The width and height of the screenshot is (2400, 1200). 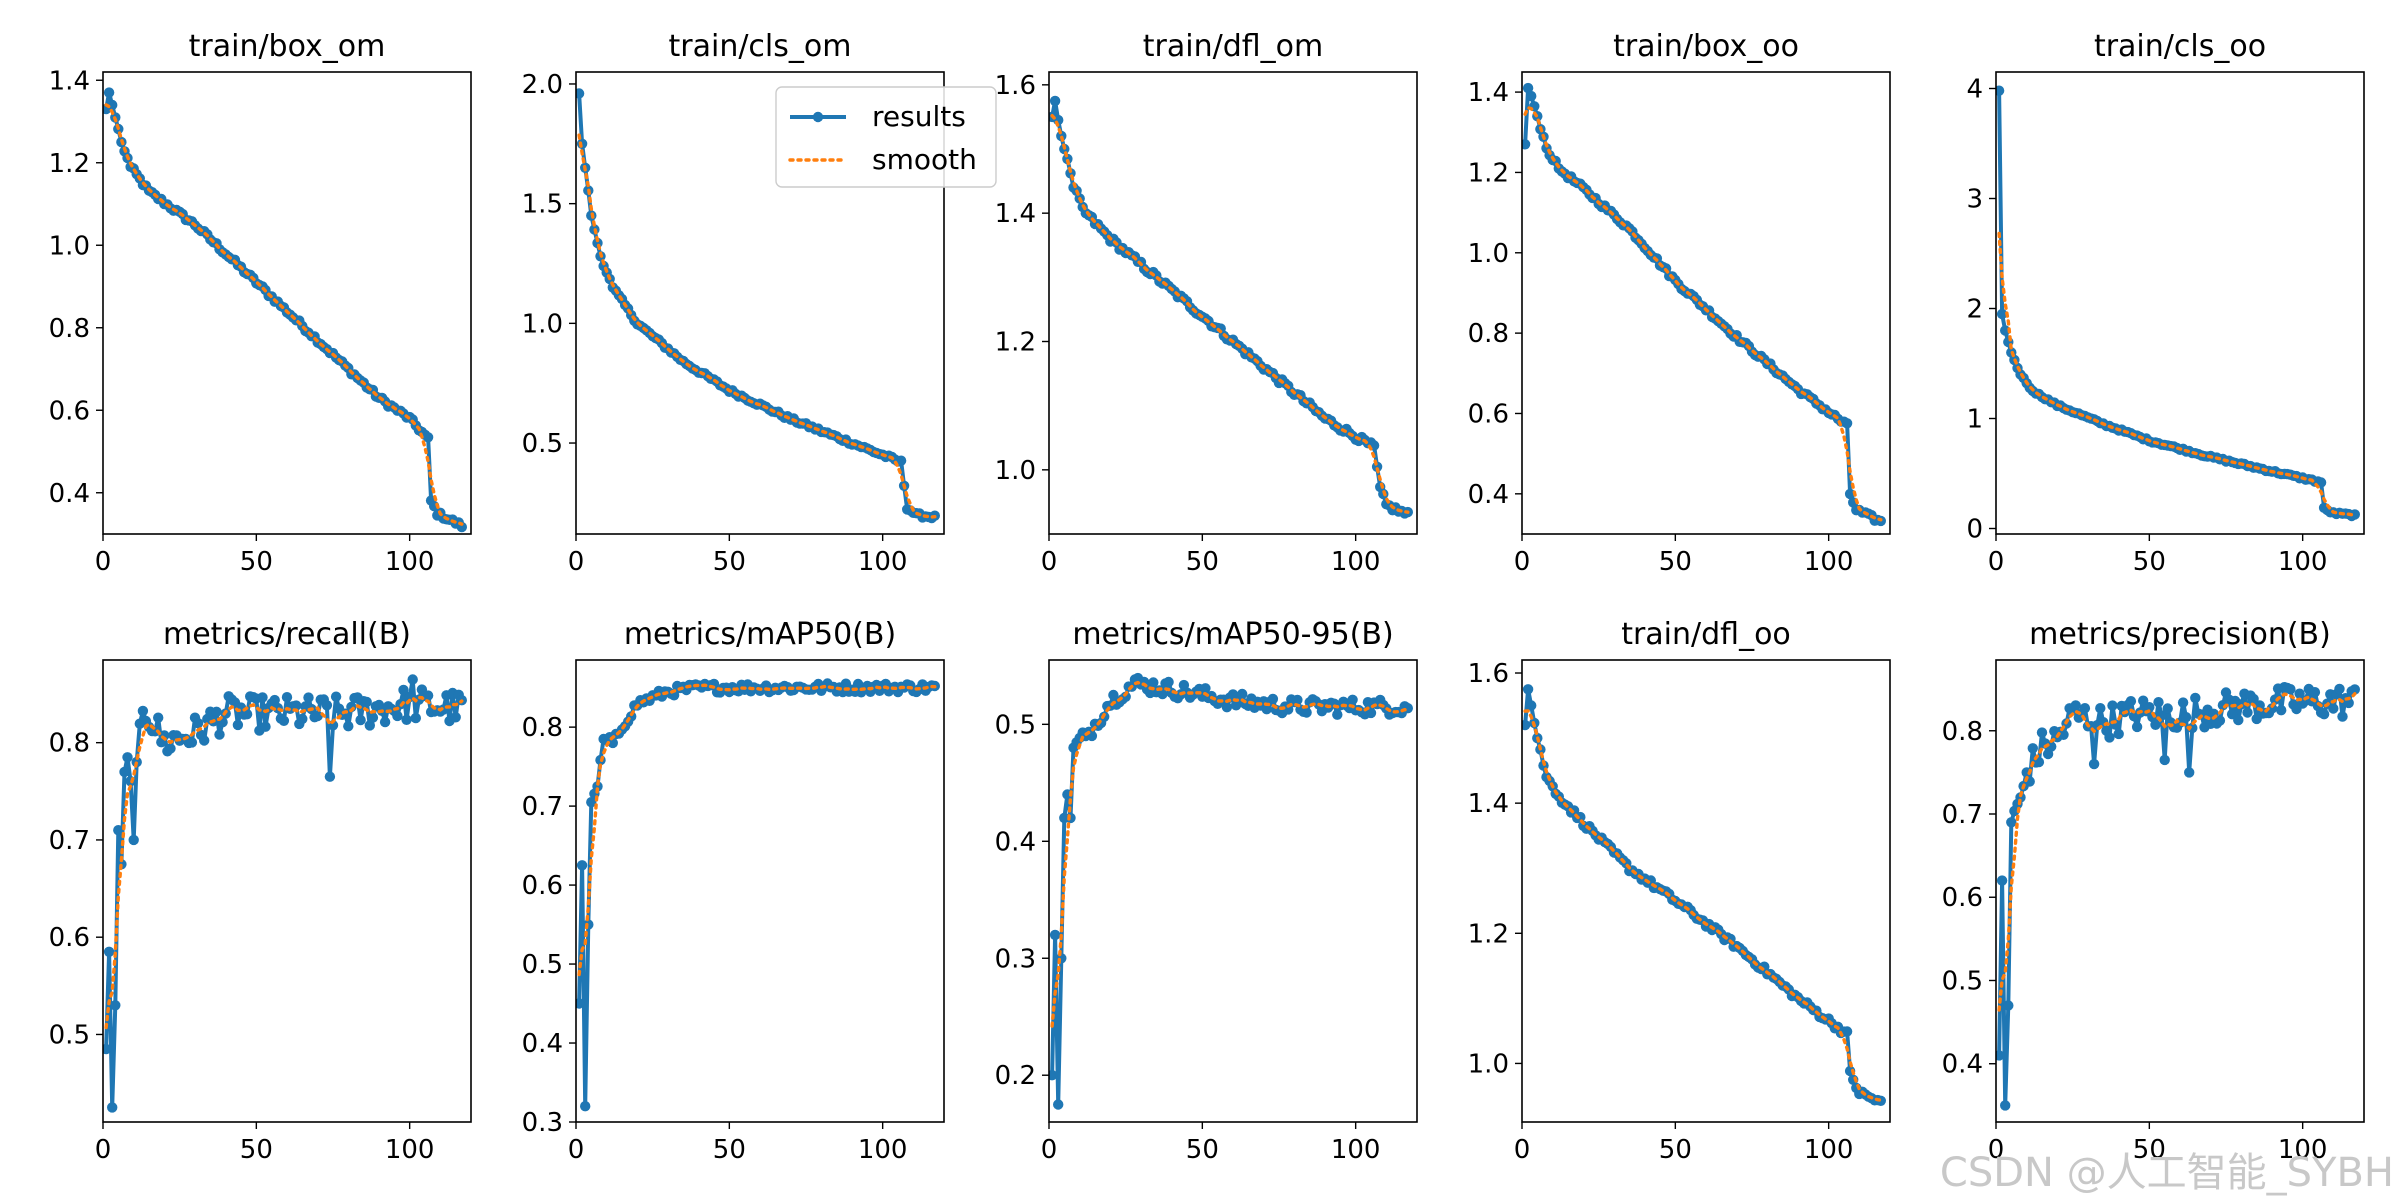 What do you see at coordinates (760, 46) in the screenshot?
I see `chart-title: train/cls_om` at bounding box center [760, 46].